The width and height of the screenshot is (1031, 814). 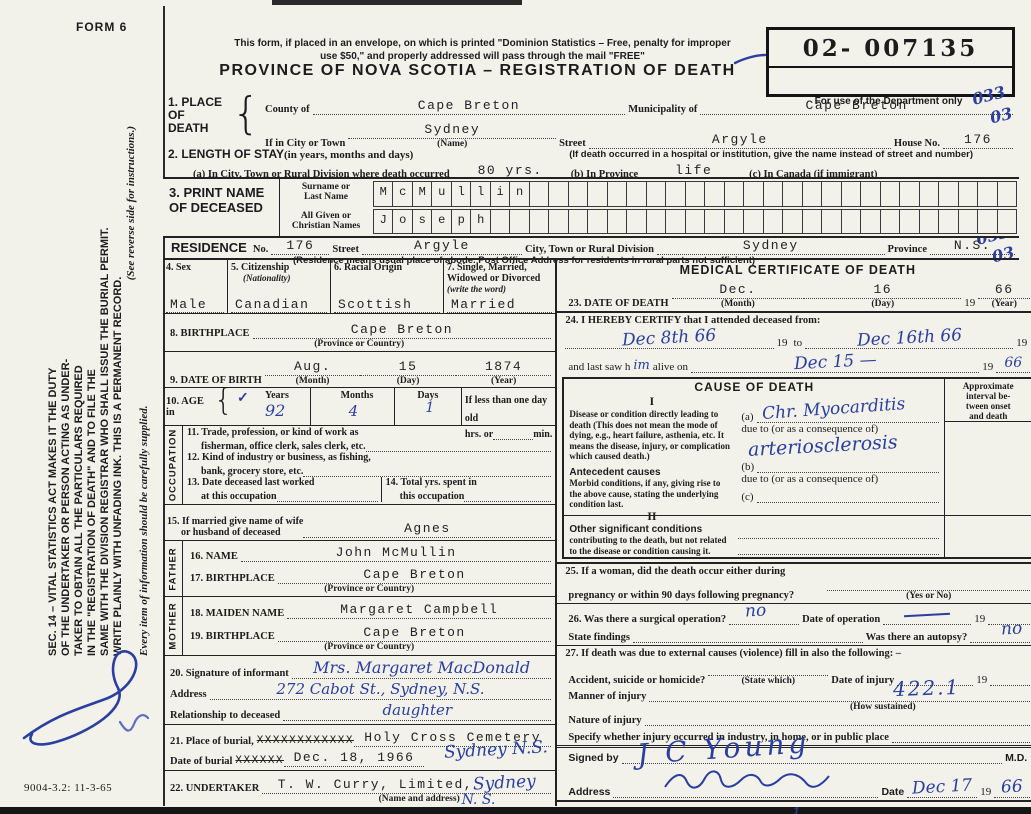 I want to click on dob-month-field: Aug., so click(x=312, y=366).